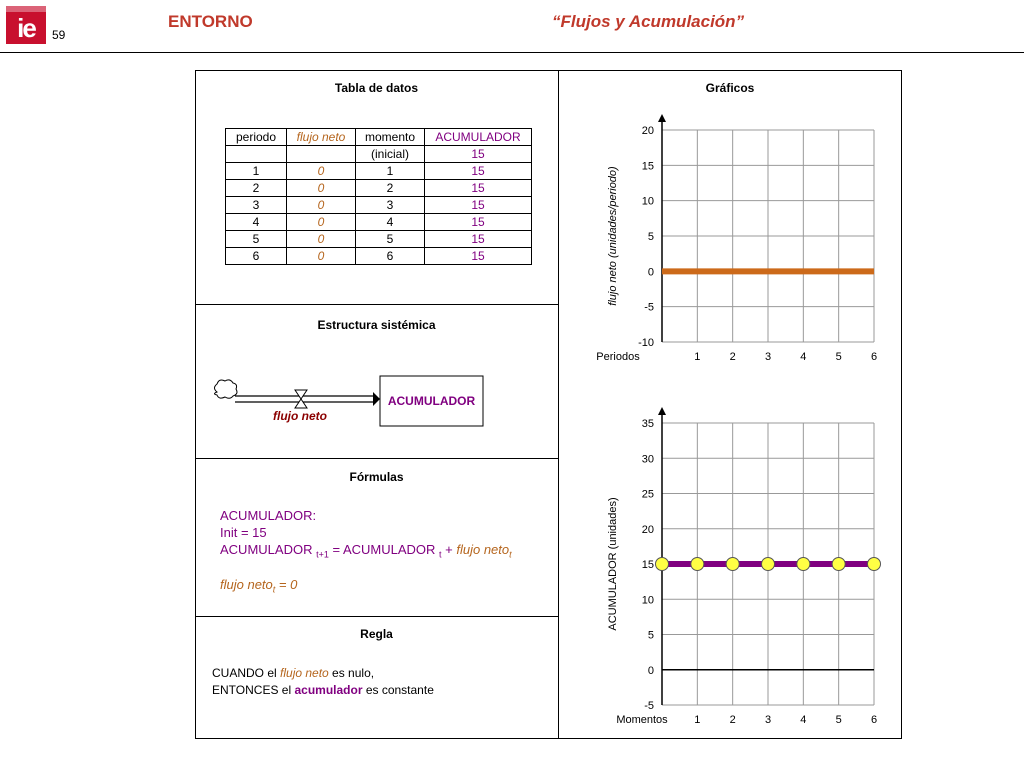 This screenshot has height=768, width=1024. What do you see at coordinates (268, 515) in the screenshot?
I see `formula-line-1: ACUMULADOR:` at bounding box center [268, 515].